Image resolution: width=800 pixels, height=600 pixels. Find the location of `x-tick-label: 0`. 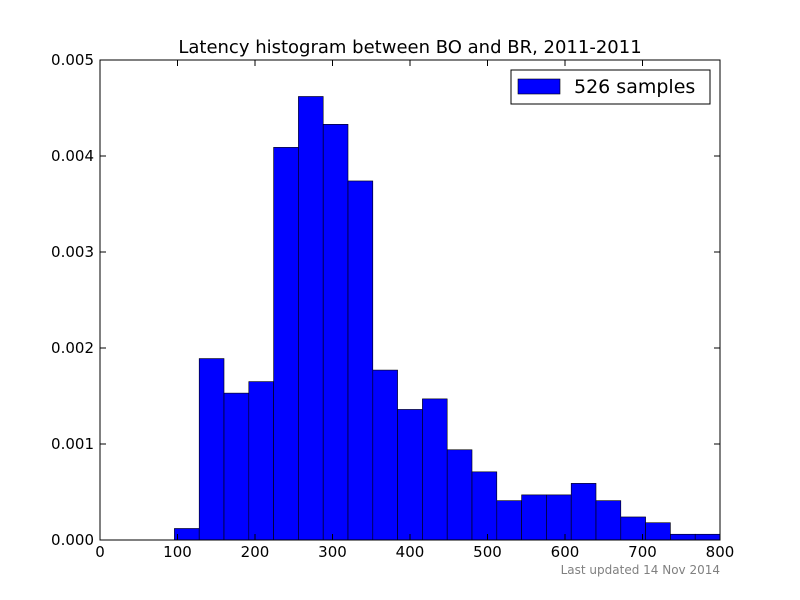

x-tick-label: 0 is located at coordinates (100, 552).